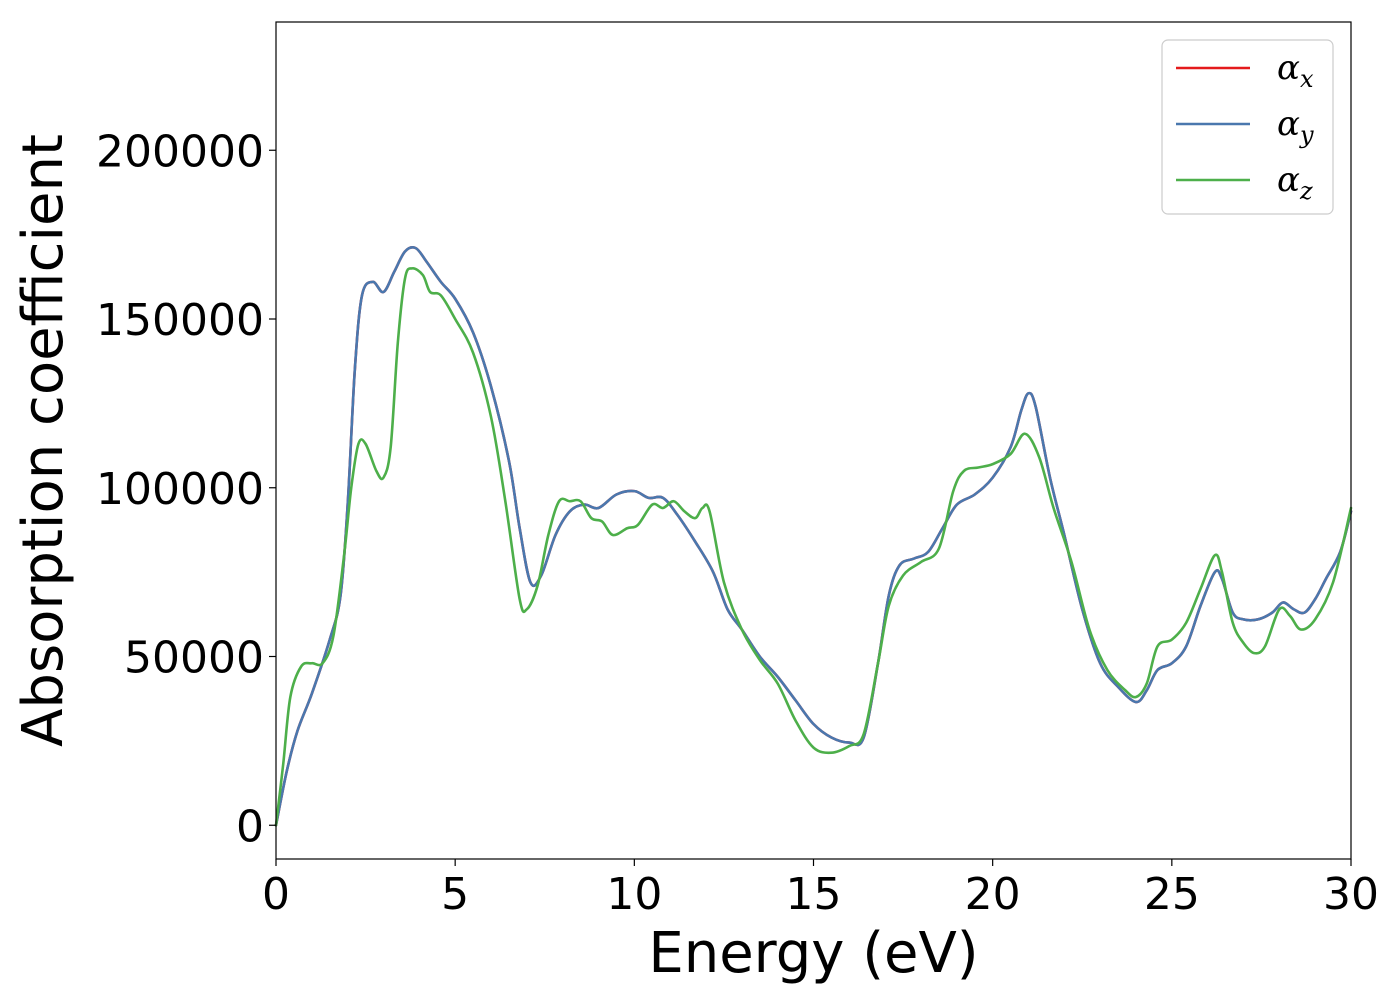 The image size is (1400, 1000). What do you see at coordinates (1295, 126) in the screenshot?
I see `legend-label-y: αy` at bounding box center [1295, 126].